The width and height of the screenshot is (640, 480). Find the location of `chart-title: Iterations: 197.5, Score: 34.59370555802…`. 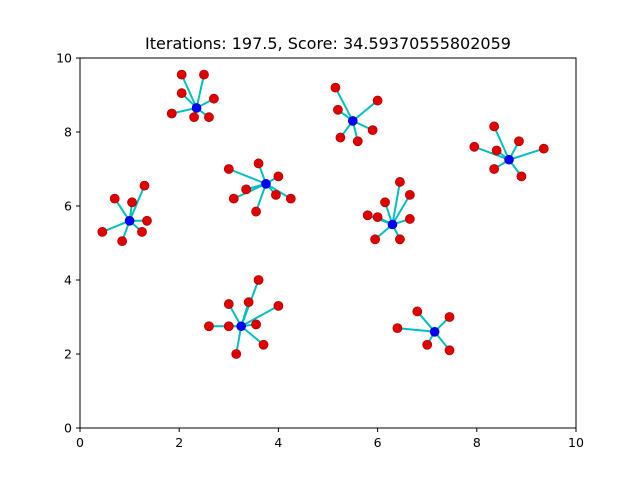

chart-title: Iterations: 197.5, Score: 34.59370555802… is located at coordinates (328, 43).